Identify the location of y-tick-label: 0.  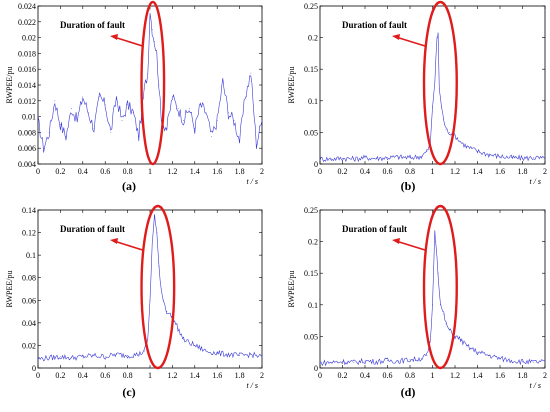
(316, 368).